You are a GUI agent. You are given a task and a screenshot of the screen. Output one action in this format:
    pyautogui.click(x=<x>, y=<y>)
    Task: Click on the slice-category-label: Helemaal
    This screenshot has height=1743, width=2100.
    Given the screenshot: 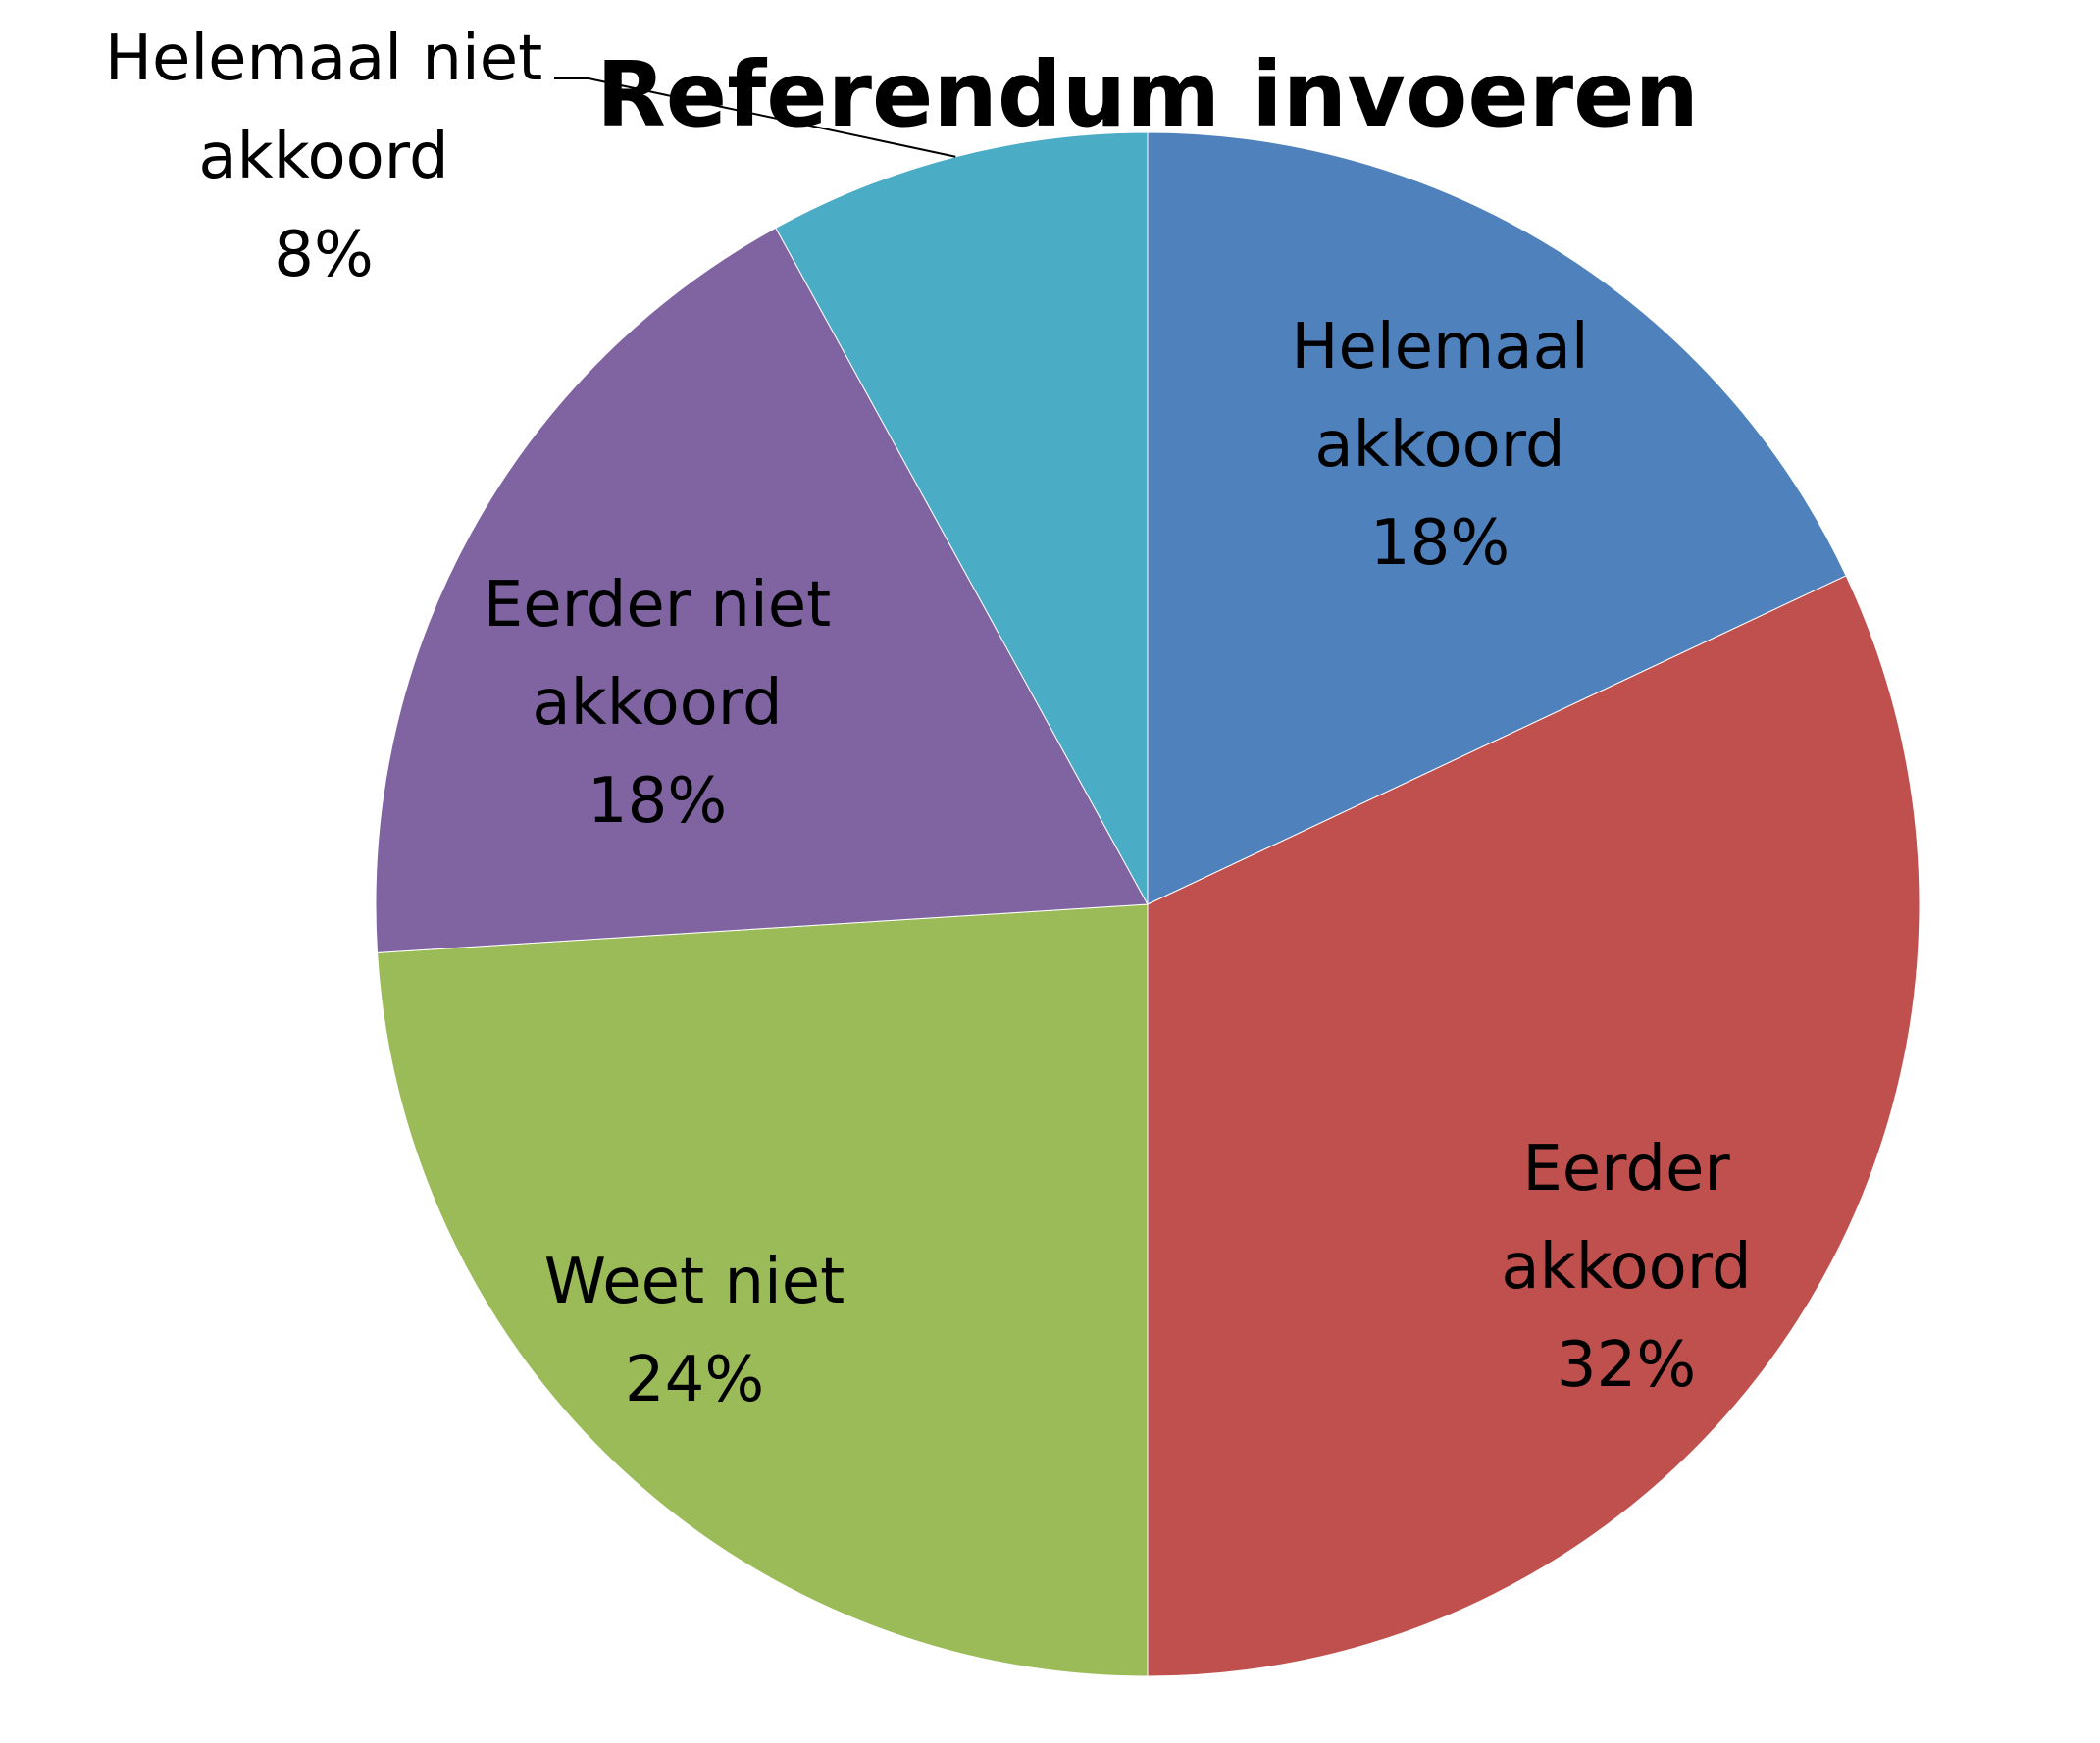 What is the action you would take?
    pyautogui.click(x=1439, y=347)
    